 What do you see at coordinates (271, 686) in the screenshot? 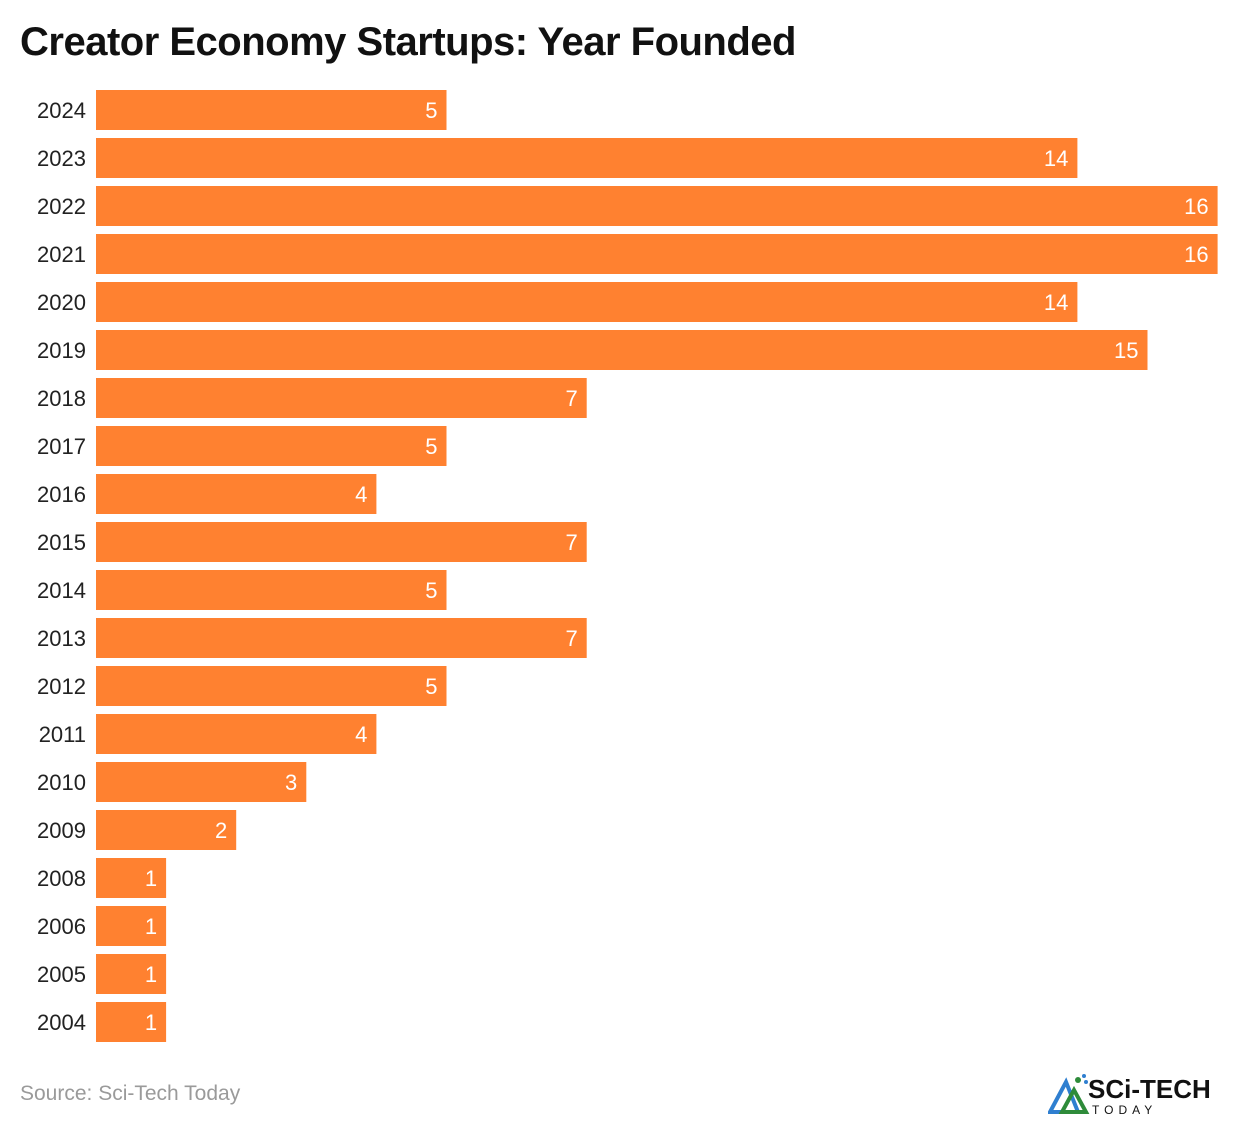
I see `bar-2012` at bounding box center [271, 686].